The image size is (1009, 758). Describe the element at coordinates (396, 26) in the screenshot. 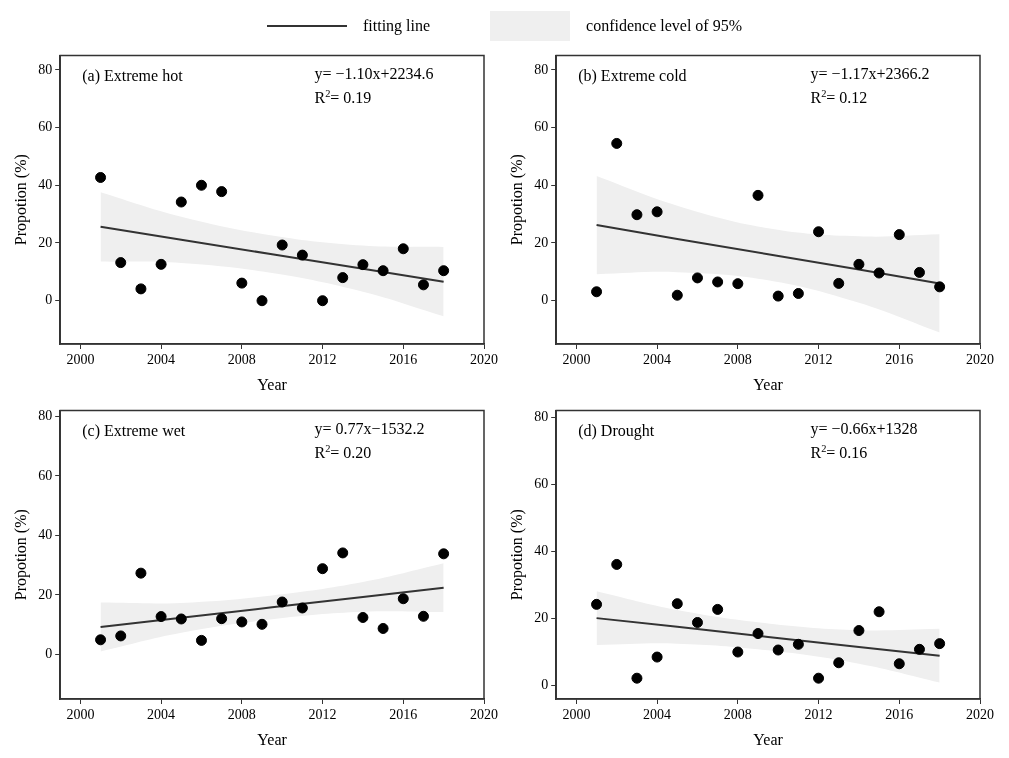

I see `legend-label: fitting line` at that location.